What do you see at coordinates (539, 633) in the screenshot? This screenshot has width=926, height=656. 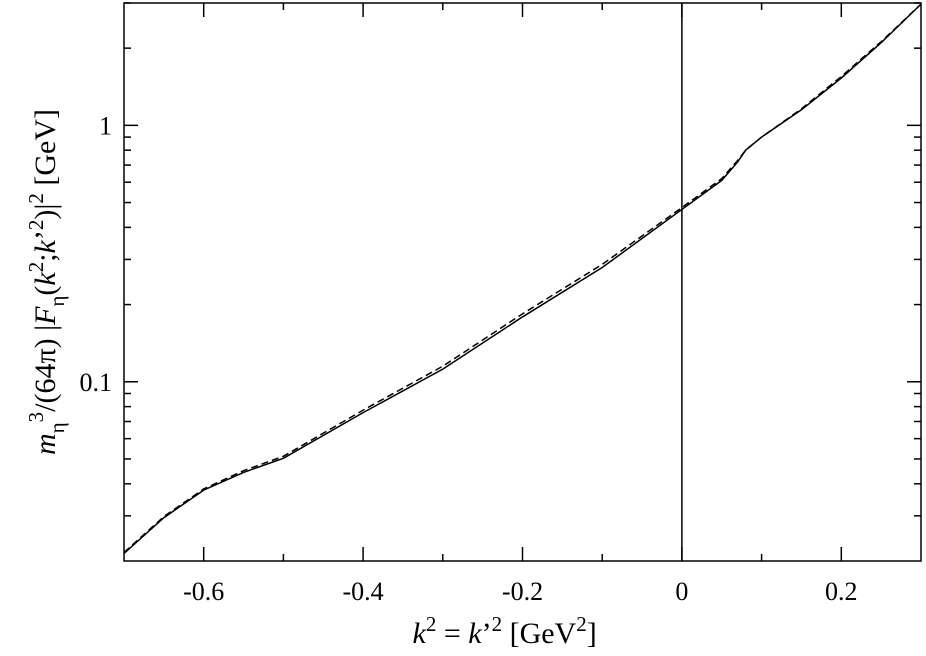 I see `x-axis-label-part: [GeV` at bounding box center [539, 633].